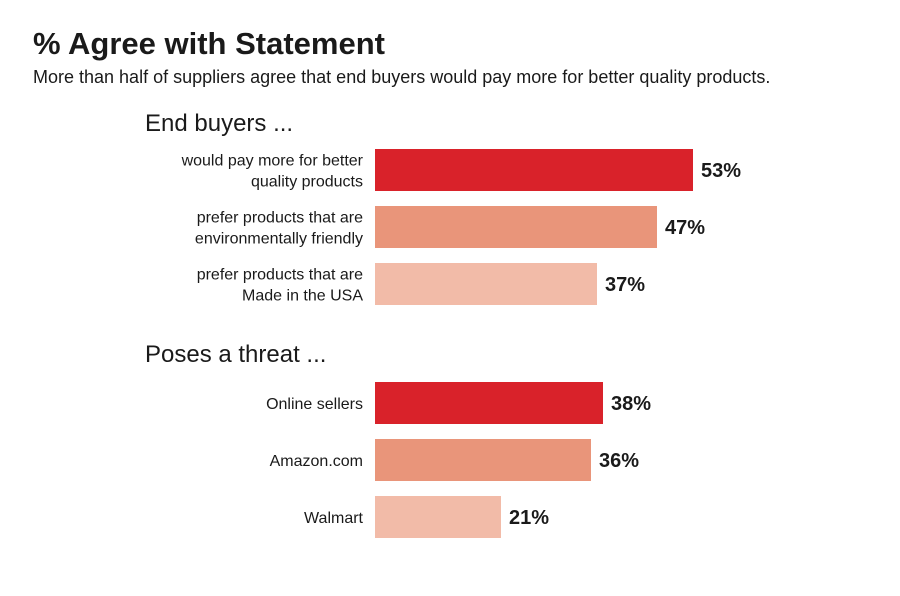 The width and height of the screenshot is (900, 596). I want to click on category-label-1-1-line-0: Amazon.com, so click(316, 461).